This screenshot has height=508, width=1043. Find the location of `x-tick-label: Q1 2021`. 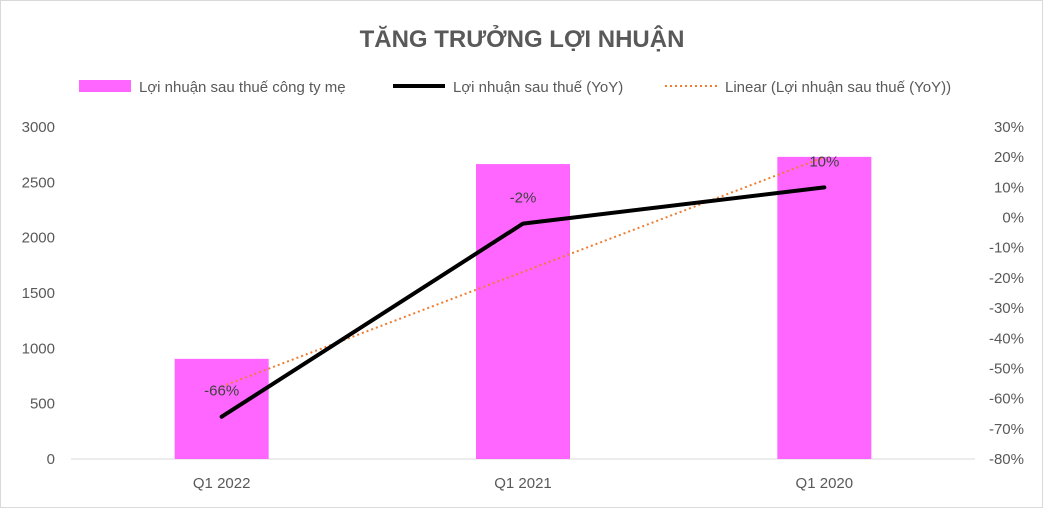

x-tick-label: Q1 2021 is located at coordinates (523, 483).